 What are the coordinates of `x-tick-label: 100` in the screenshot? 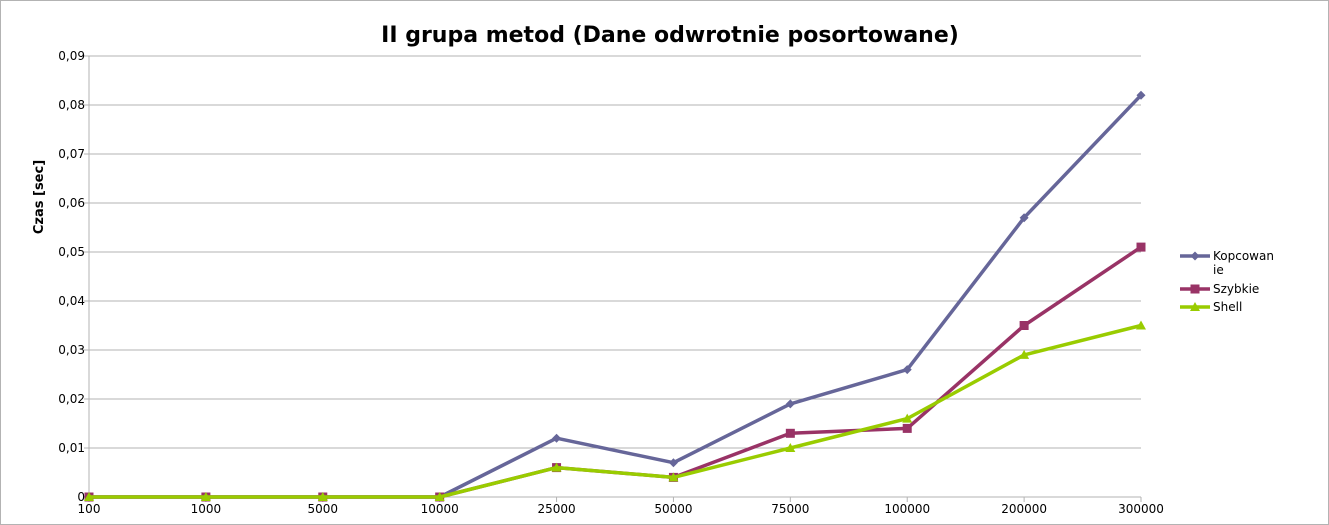 It's located at (89, 509).